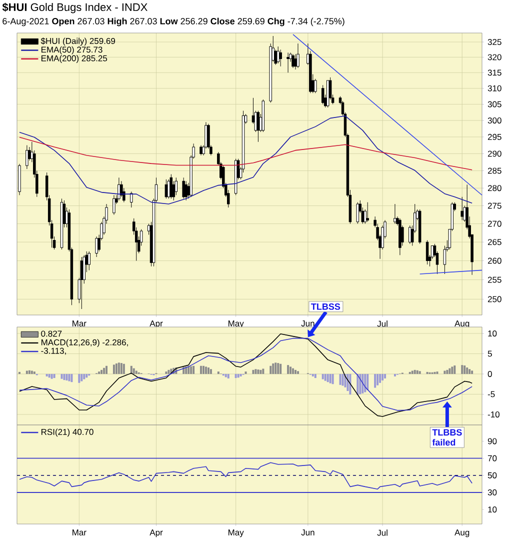 The image size is (520, 540). What do you see at coordinates (495, 57) in the screenshot?
I see `y-tick-label: 320` at bounding box center [495, 57].